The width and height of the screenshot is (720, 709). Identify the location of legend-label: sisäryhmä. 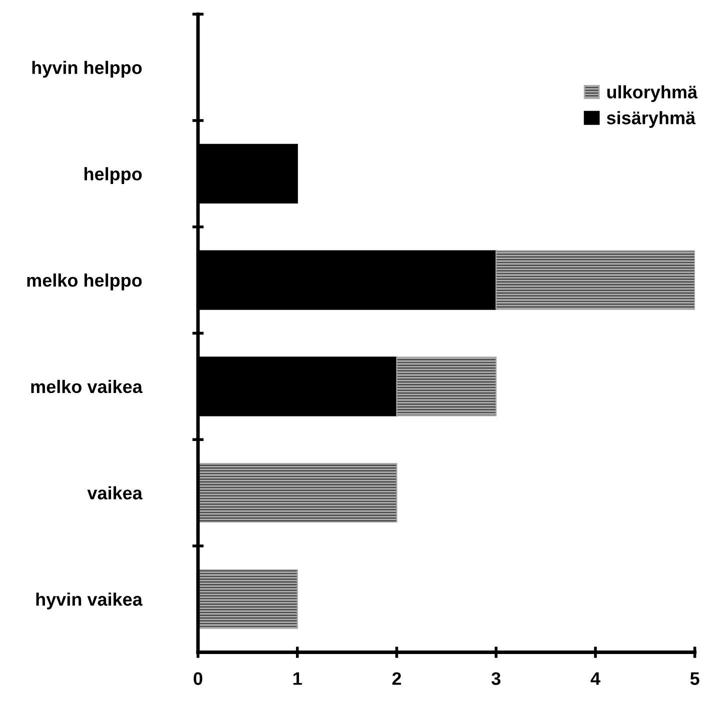
(651, 119).